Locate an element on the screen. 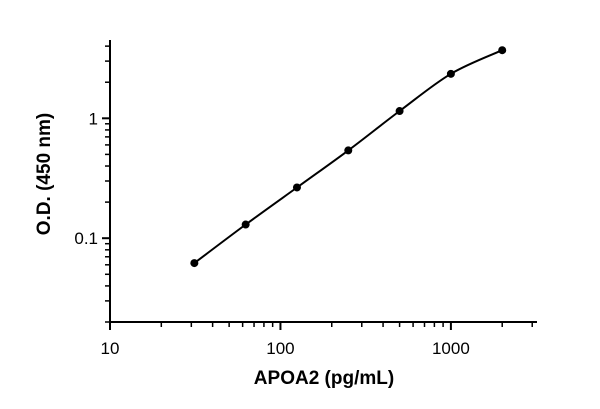  y-axis-title: O.D. (450 nm) is located at coordinates (44, 174).